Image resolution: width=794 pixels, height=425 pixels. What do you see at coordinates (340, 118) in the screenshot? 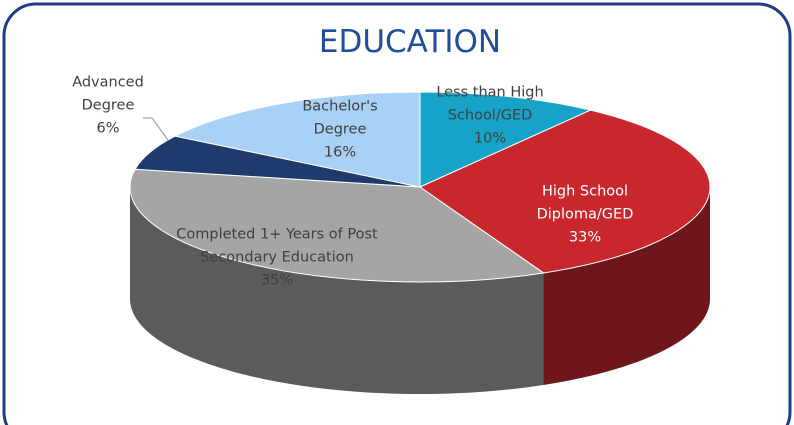
I see `category-label: Bachelor's Degree` at bounding box center [340, 118].